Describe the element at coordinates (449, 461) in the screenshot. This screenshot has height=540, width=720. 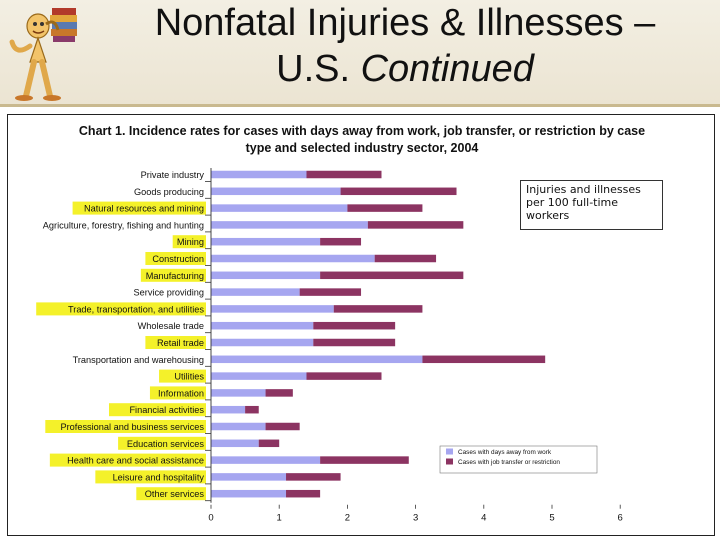
I see `legend-swatch-job-transfer` at that location.